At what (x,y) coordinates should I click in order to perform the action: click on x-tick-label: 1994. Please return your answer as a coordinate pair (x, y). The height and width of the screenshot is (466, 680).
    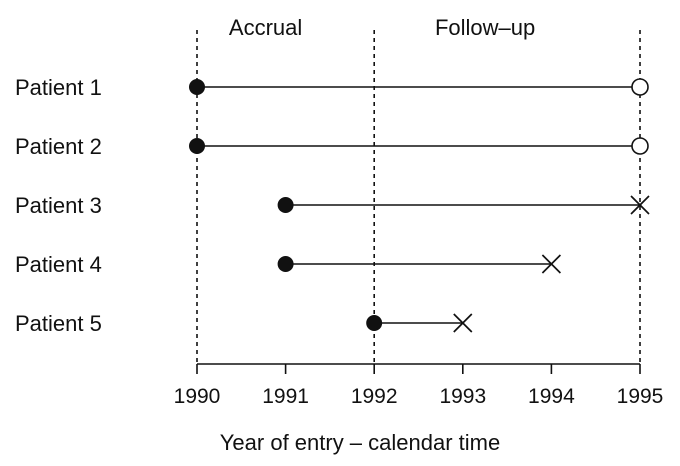
    Looking at the image, I should click on (551, 396).